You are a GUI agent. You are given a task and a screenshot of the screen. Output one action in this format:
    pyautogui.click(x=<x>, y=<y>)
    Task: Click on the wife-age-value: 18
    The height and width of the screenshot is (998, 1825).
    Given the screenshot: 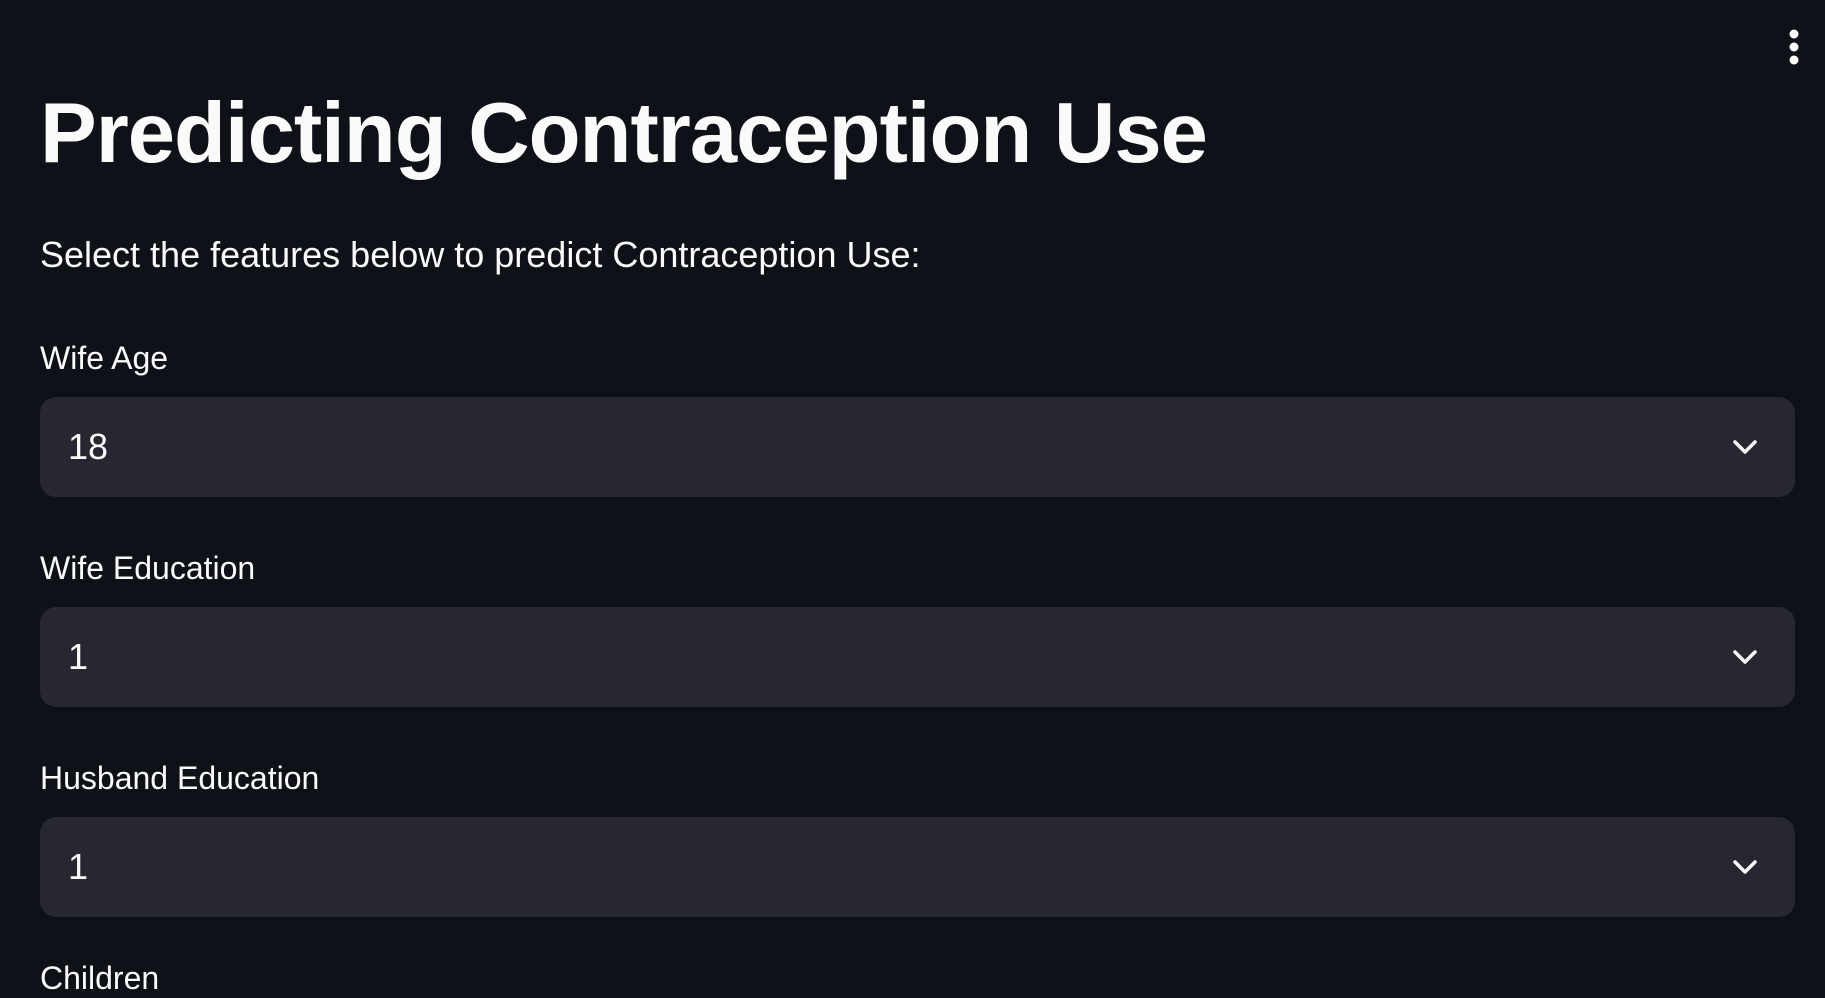 What is the action you would take?
    pyautogui.click(x=88, y=446)
    